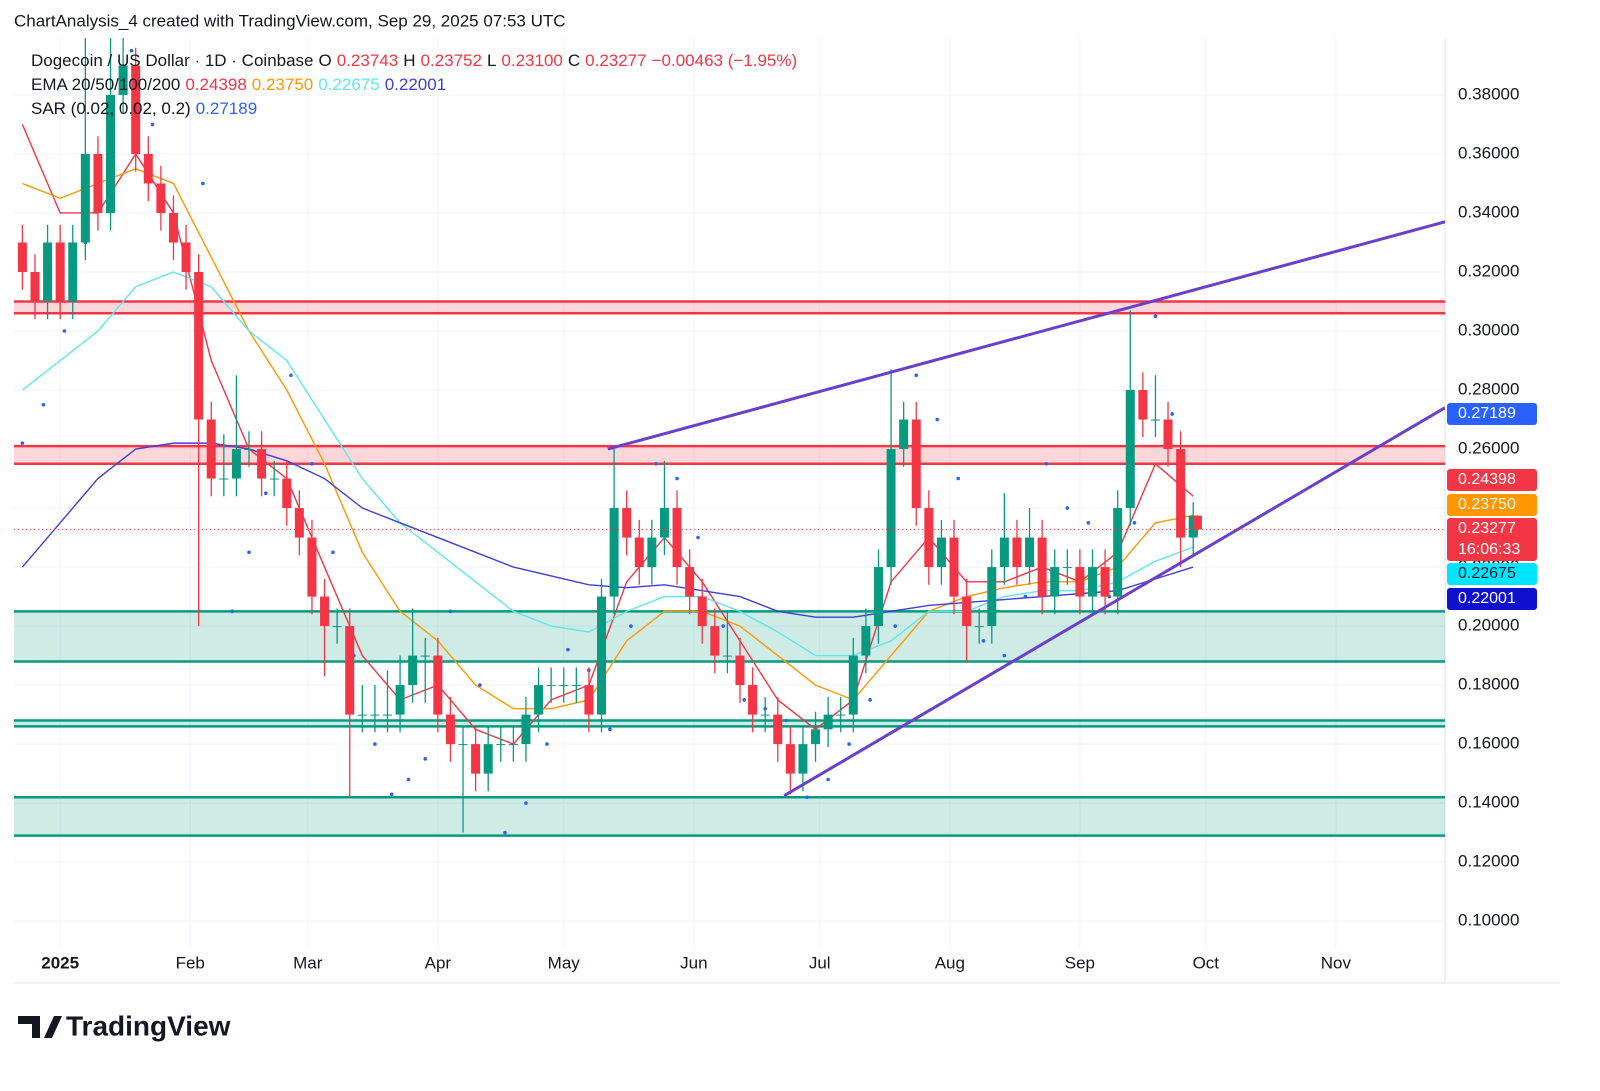 The height and width of the screenshot is (1091, 1600). I want to click on price-tag-label: 0.23277, so click(1487, 528).